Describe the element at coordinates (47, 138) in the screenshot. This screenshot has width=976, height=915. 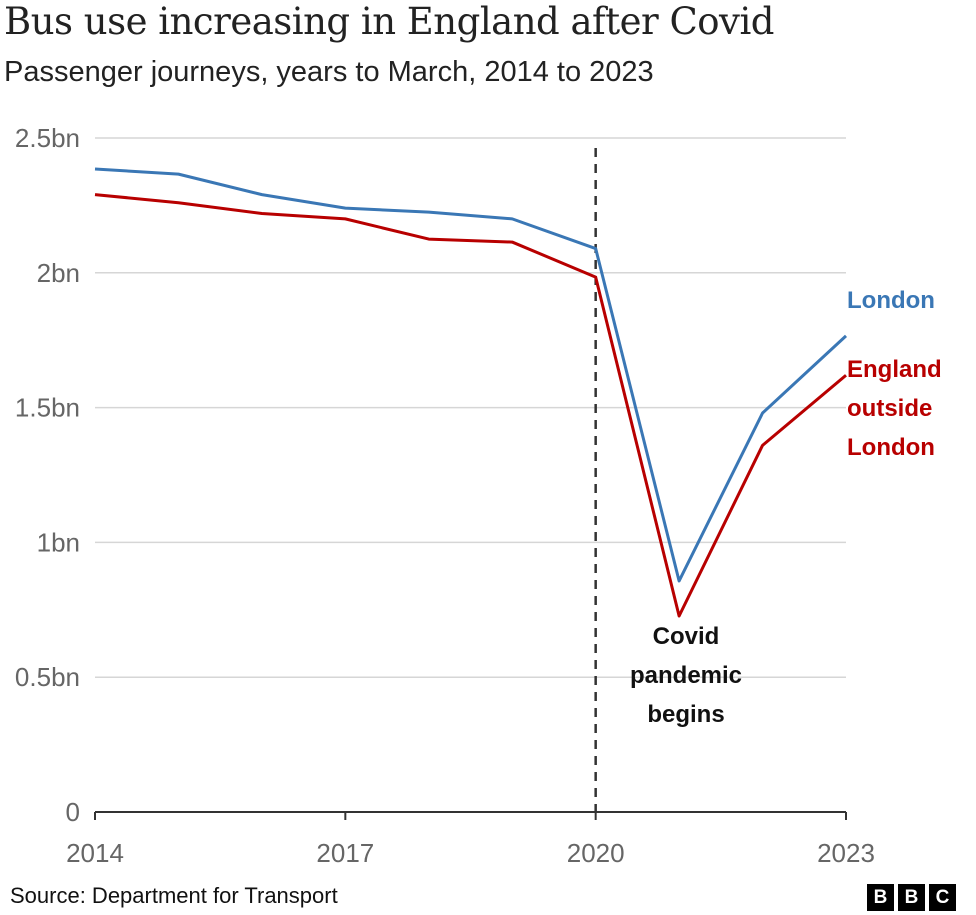
I see `y-tick-label: 2.5bn` at that location.